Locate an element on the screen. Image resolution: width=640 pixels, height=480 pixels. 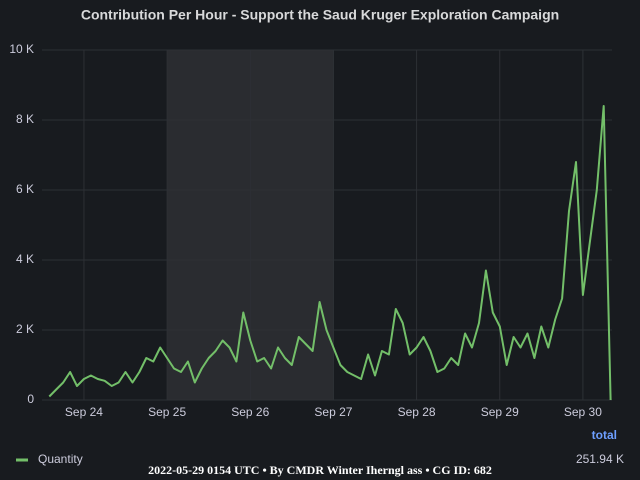
x-tick-label: Sep 24 is located at coordinates (84, 412).